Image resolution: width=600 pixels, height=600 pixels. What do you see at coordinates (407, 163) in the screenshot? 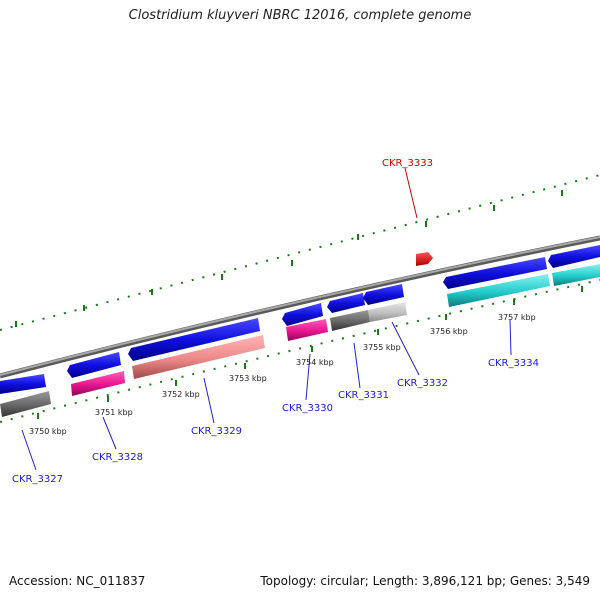
I see `gene-label-ckr-3333: CKR_3333` at bounding box center [407, 163].